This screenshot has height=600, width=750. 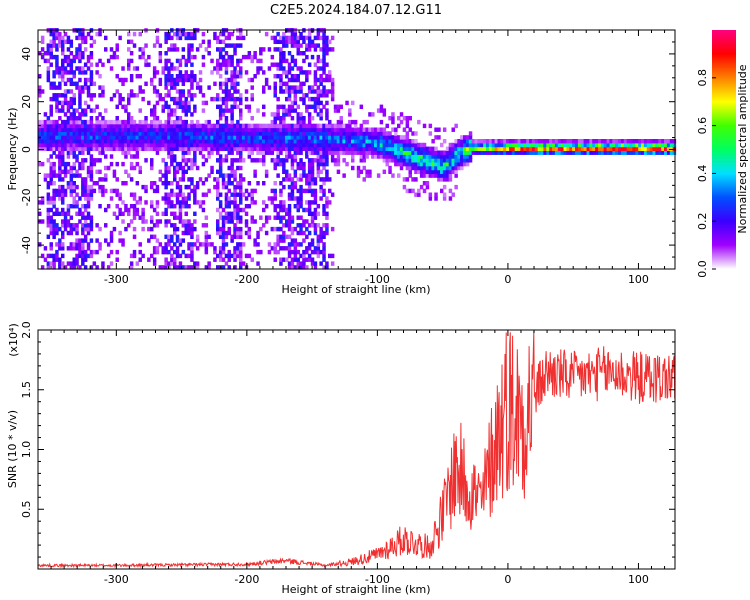 What do you see at coordinates (26, 245) in the screenshot?
I see `y-tick-label: -40` at bounding box center [26, 245].